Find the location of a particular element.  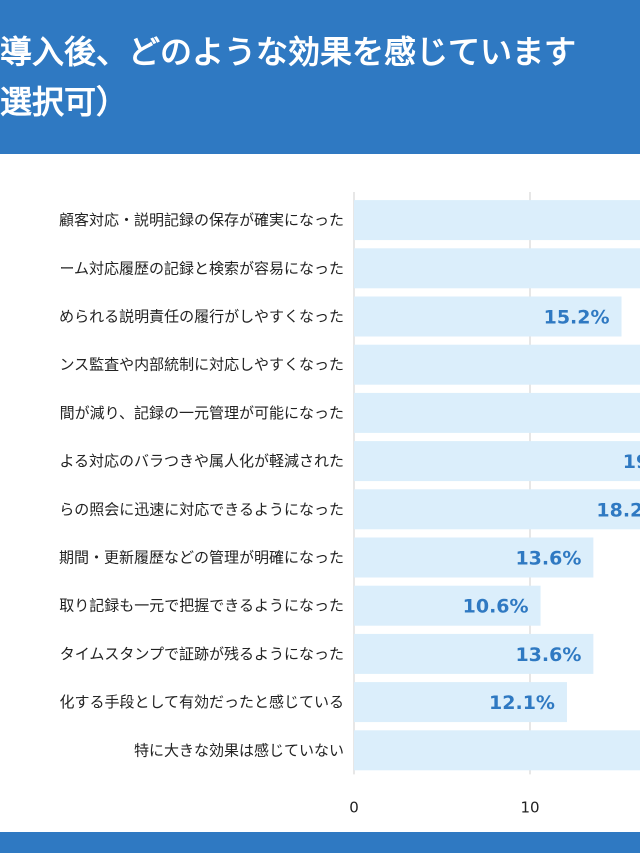

footer-bar is located at coordinates (320, 842).